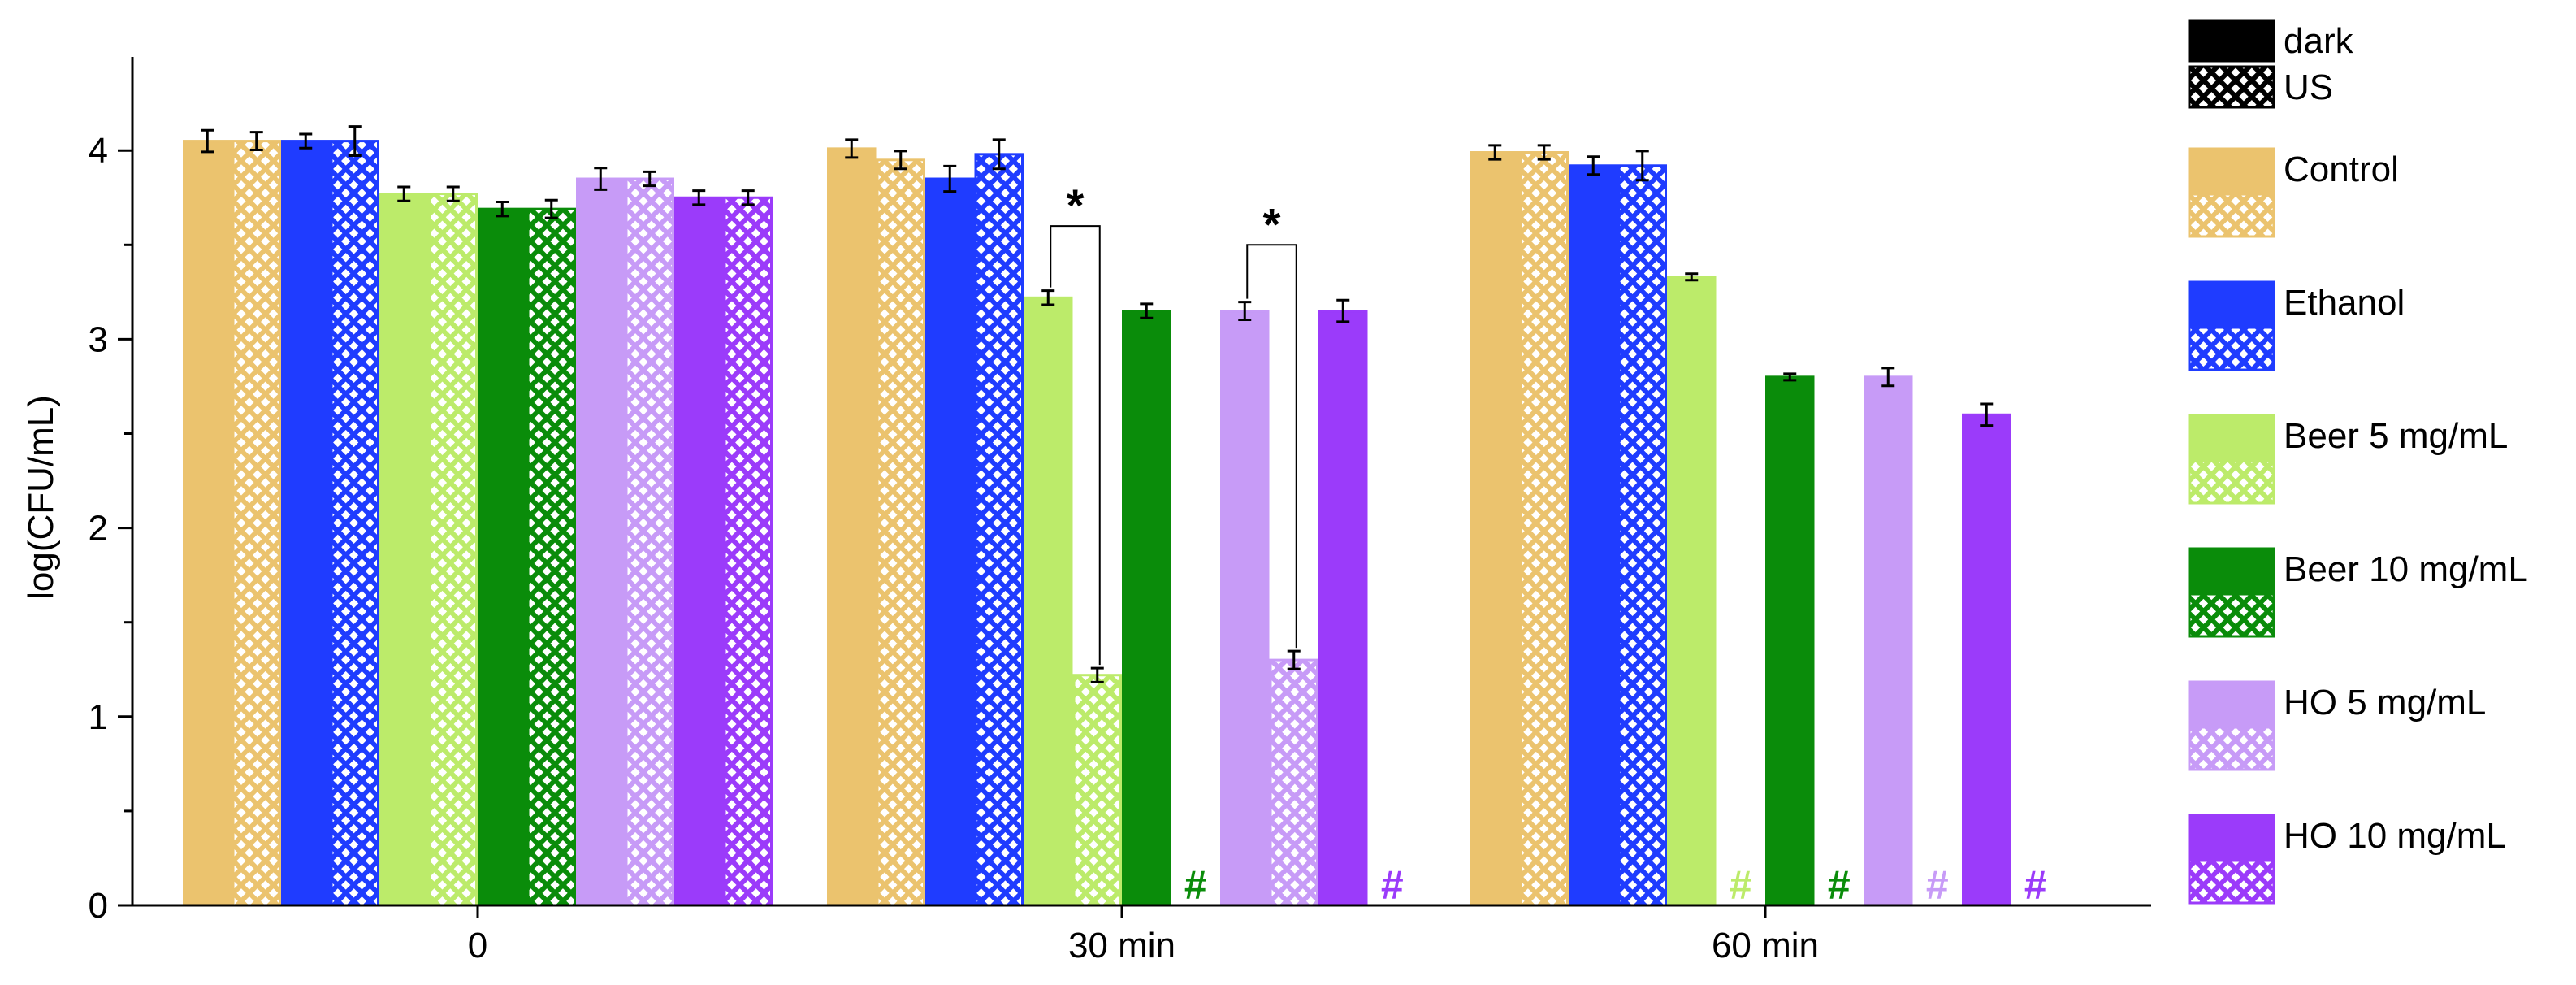 This screenshot has height=985, width=2576. I want to click on not-detected-marks: # # # # # #, so click(1615, 885).